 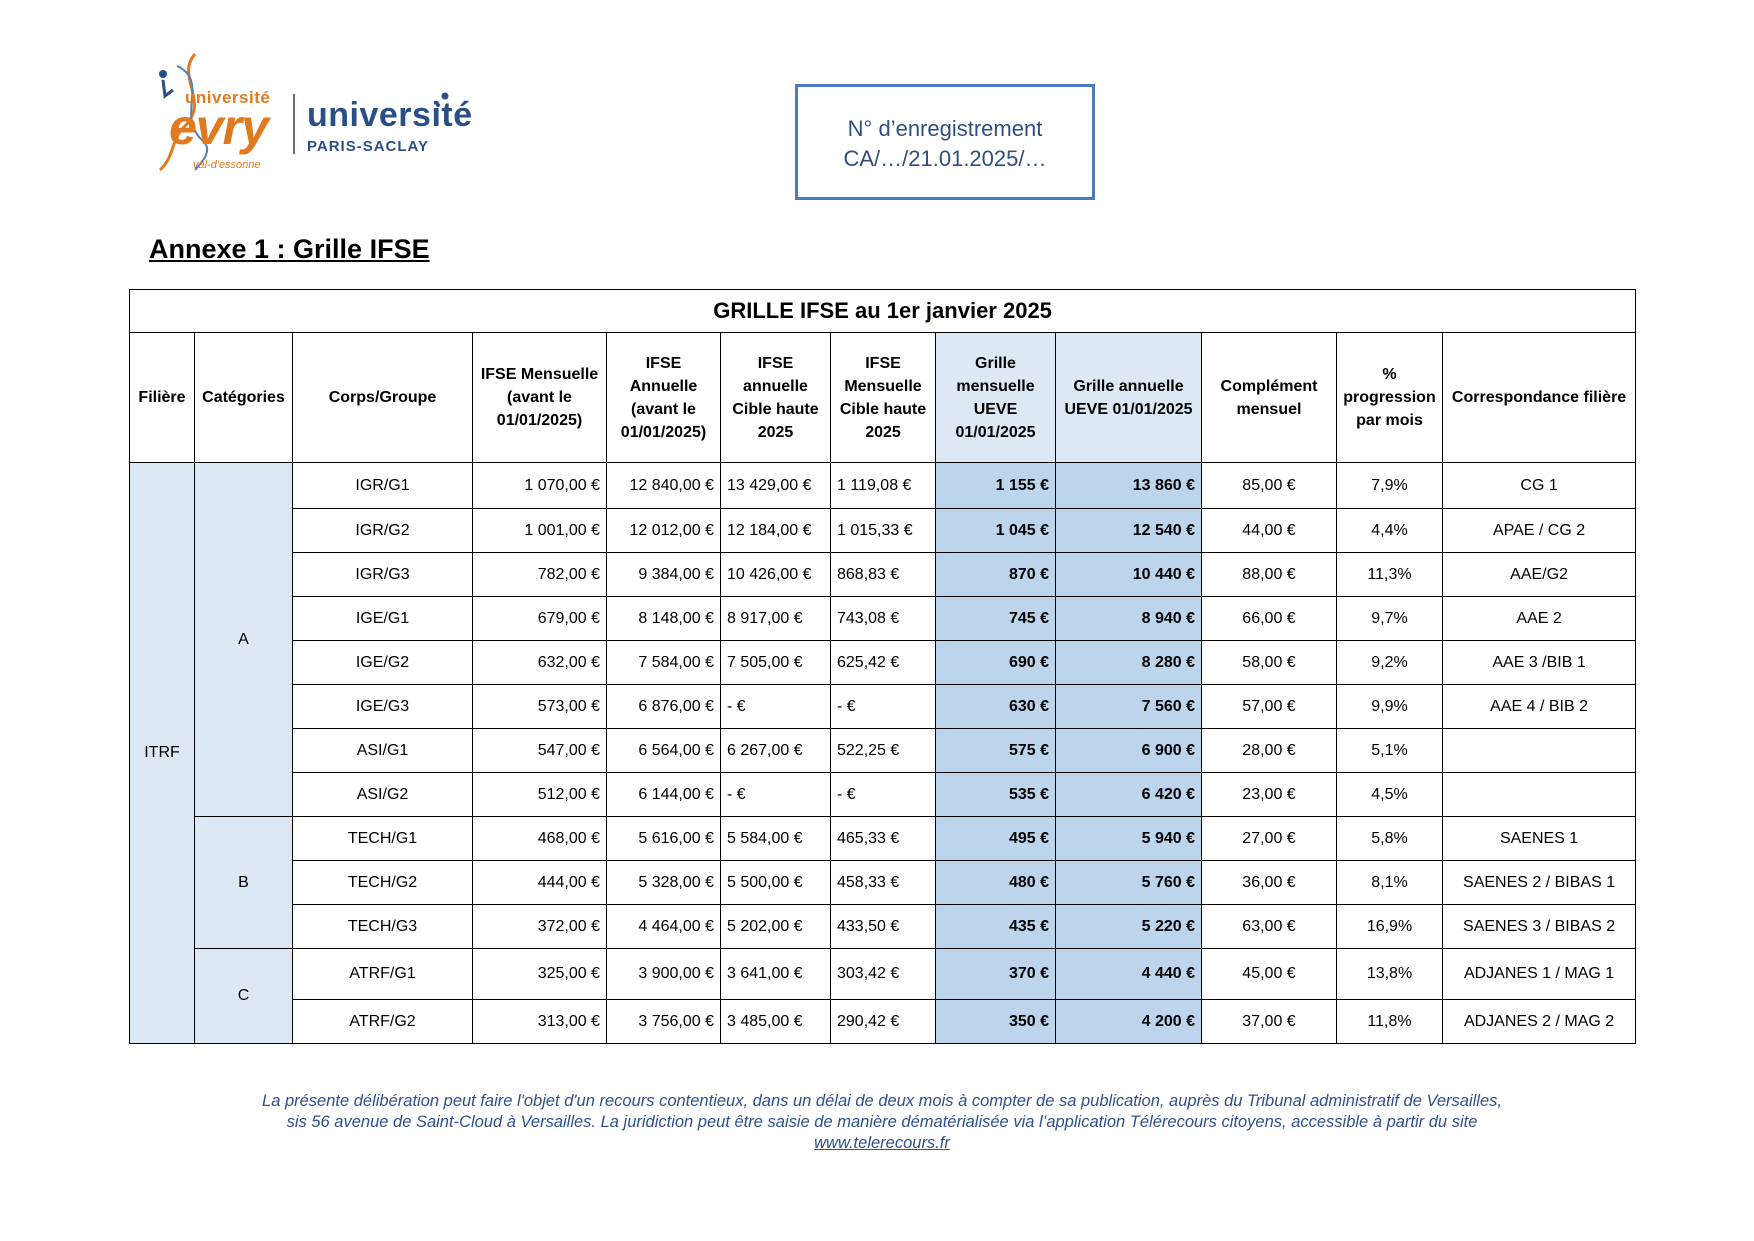 I want to click on progression-cell: 9,7%, so click(x=1389, y=618).